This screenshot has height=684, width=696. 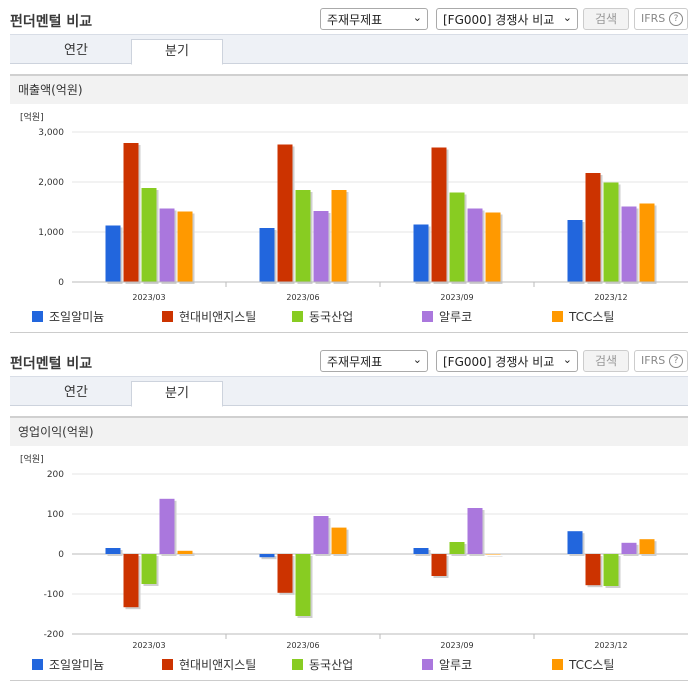 I want to click on legend-label: 현대비앤지스틸, so click(x=218, y=317).